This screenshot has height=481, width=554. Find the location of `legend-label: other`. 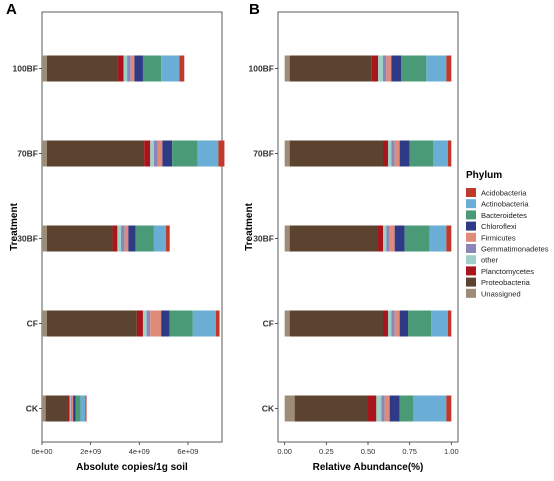

legend-label: other is located at coordinates (490, 260).